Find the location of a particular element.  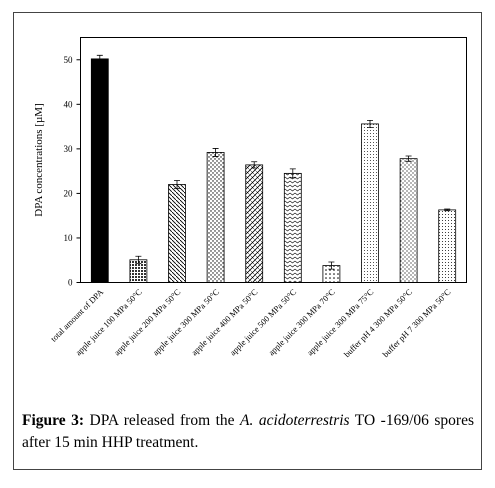

x-tick-label: buffer pH 7 300 MPa 50°C is located at coordinates (416, 323).